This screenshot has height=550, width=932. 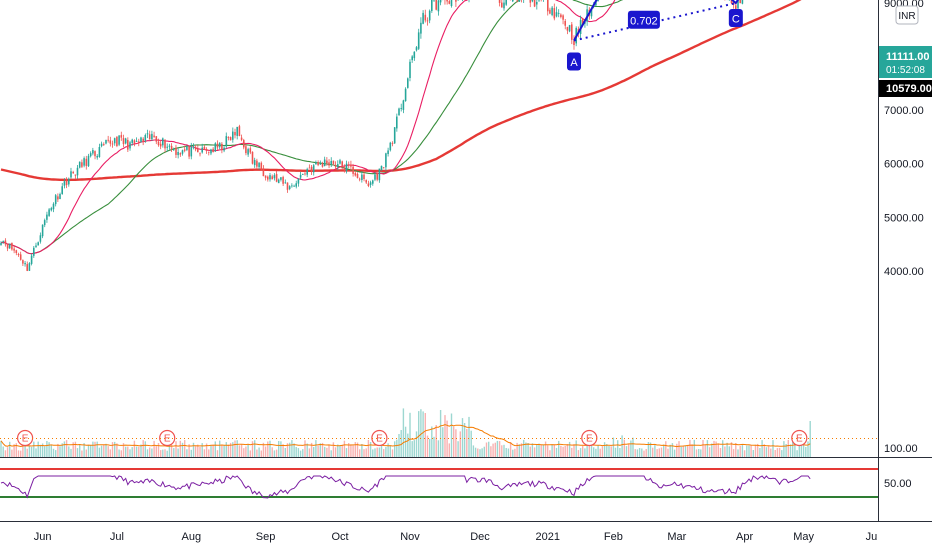 I want to click on rsi-pane-background, so click(x=439, y=489).